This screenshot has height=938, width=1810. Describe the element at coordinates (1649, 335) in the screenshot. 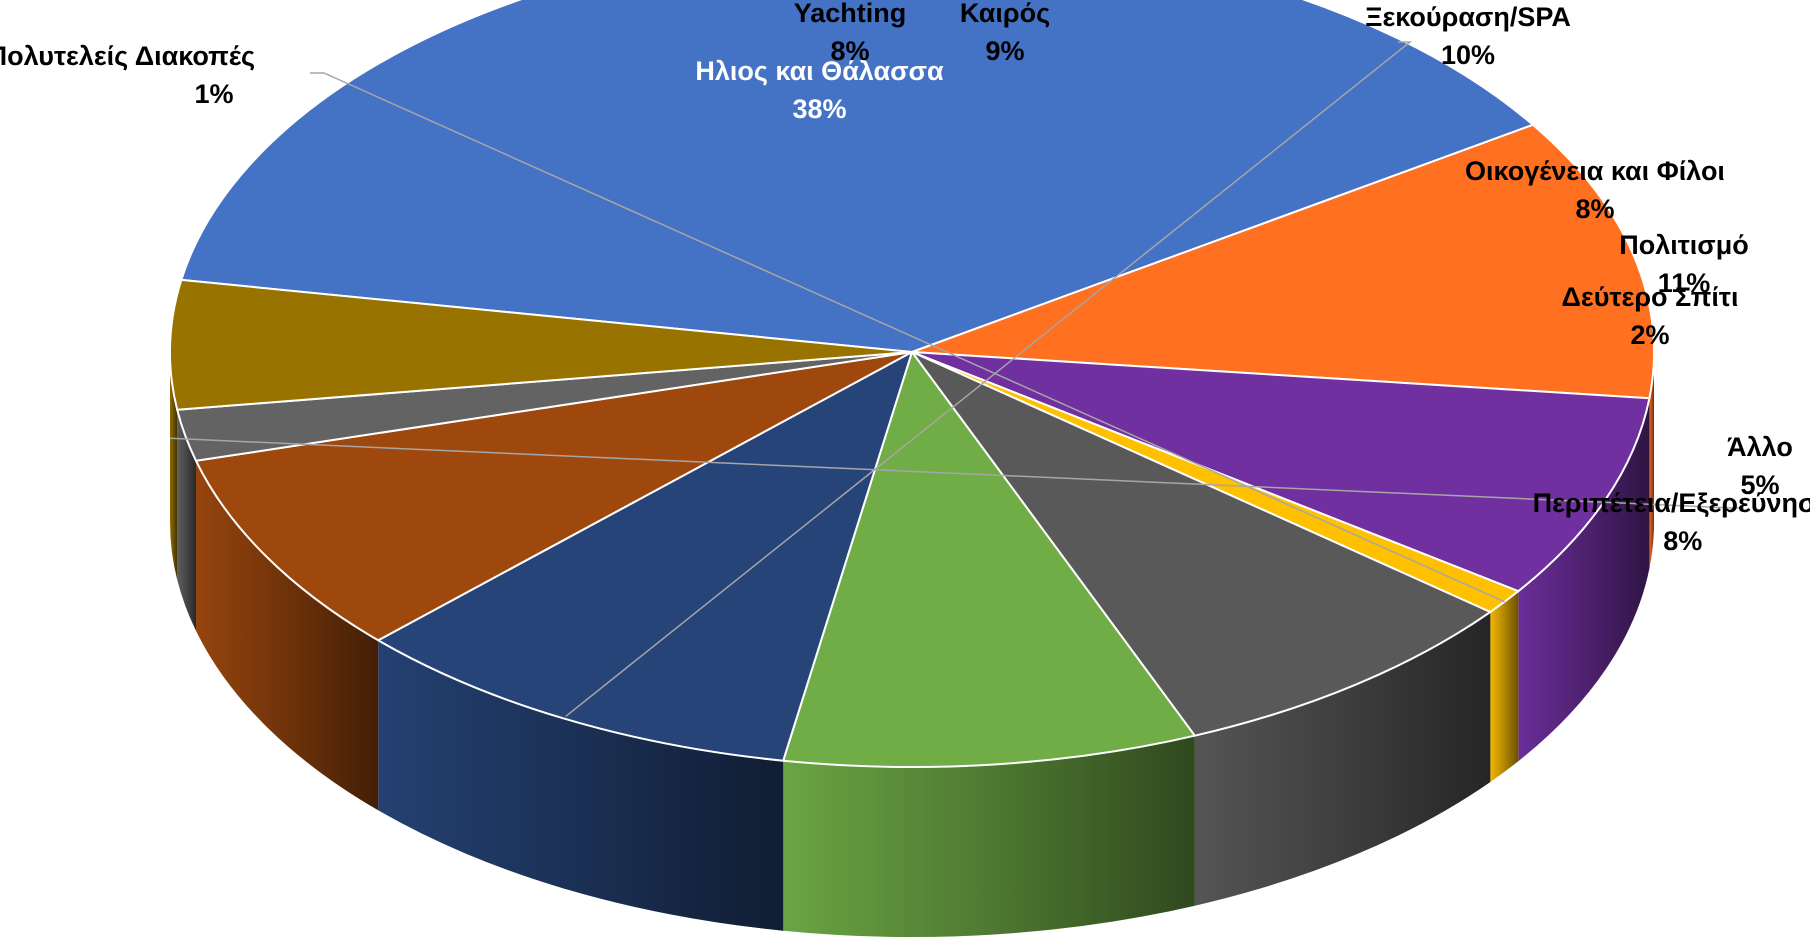

I see `data-label-value-δεύτερο-σπίτι: 2%` at that location.